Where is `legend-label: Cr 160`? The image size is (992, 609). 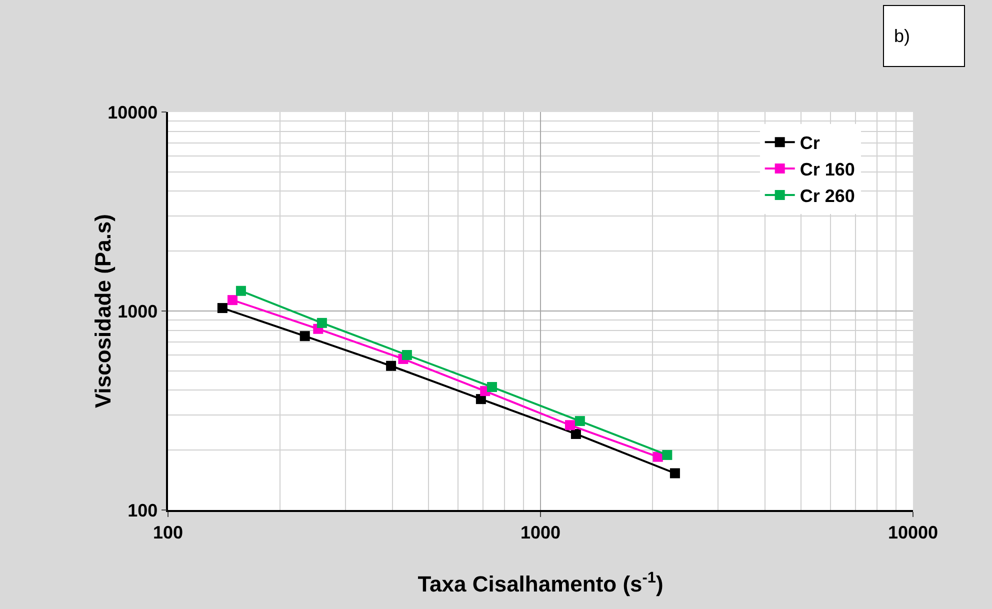 legend-label: Cr 160 is located at coordinates (827, 170).